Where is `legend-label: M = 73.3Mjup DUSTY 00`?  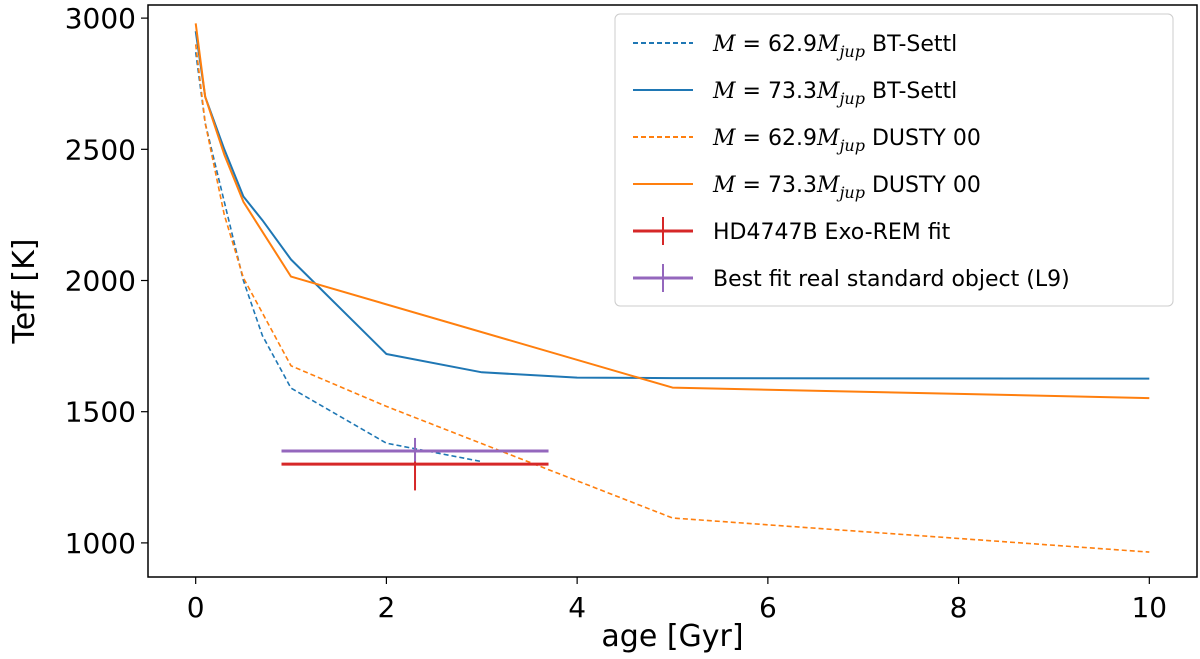 legend-label: M = 73.3Mjup DUSTY 00 is located at coordinates (846, 187).